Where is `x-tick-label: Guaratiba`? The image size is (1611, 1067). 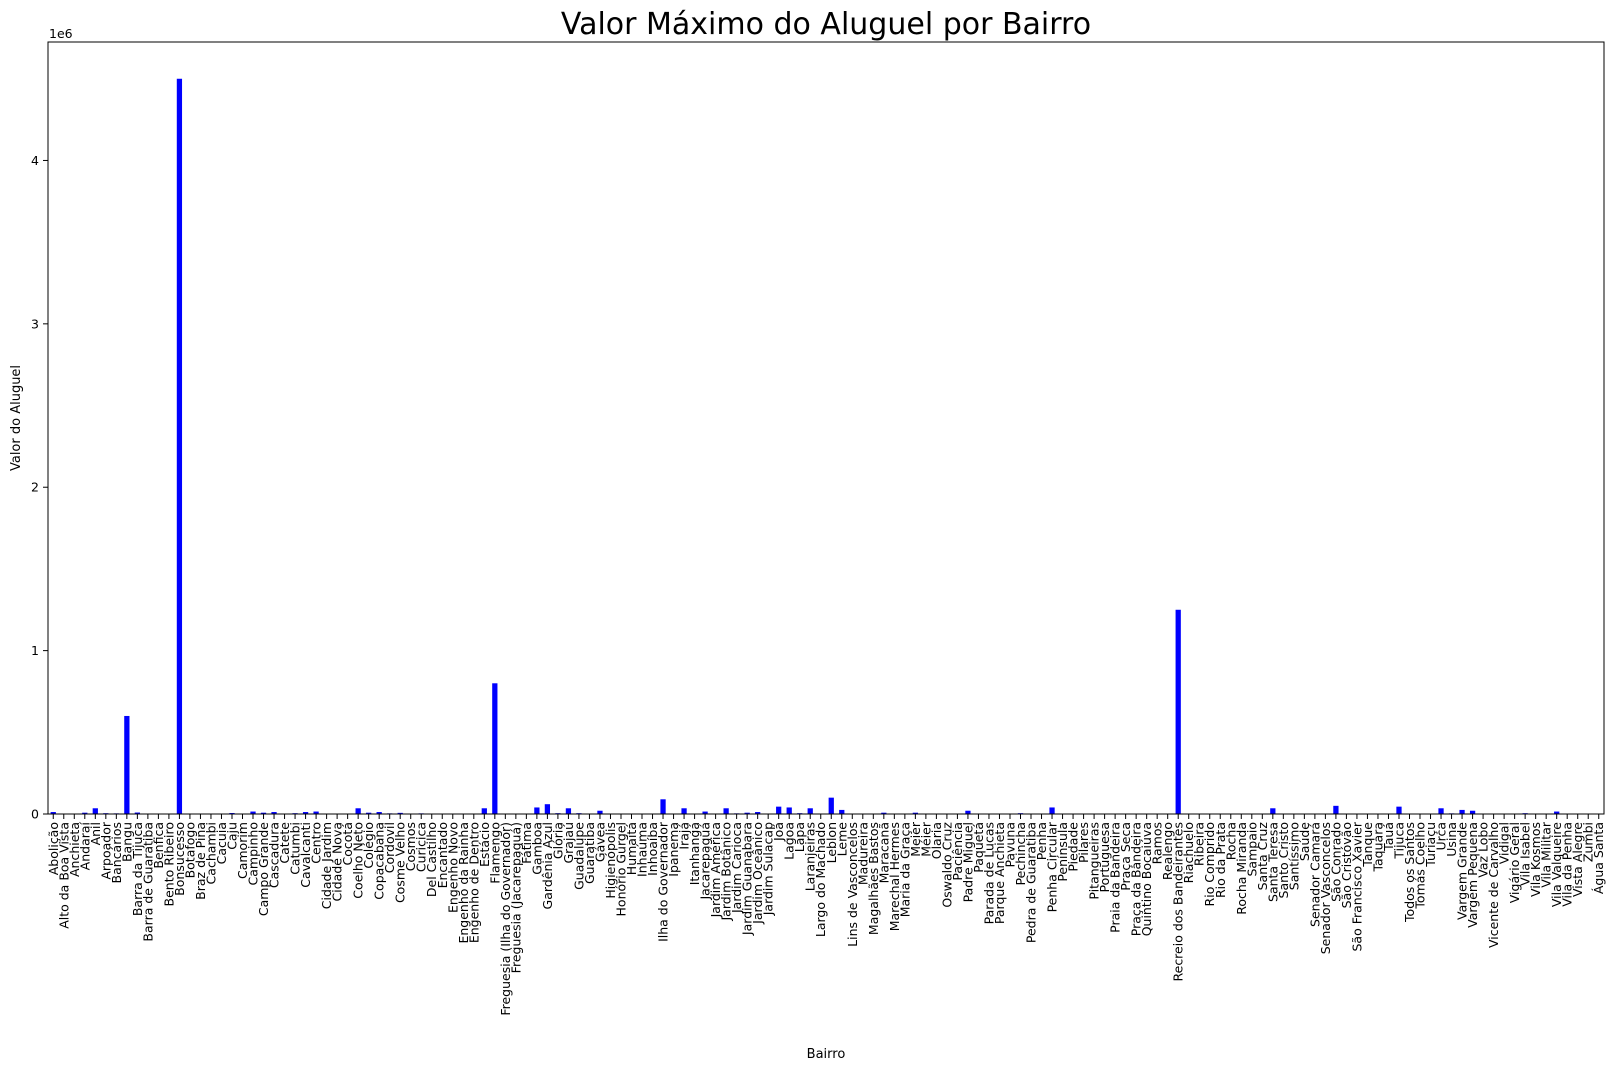 x-tick-label: Guaratiba is located at coordinates (589, 853).